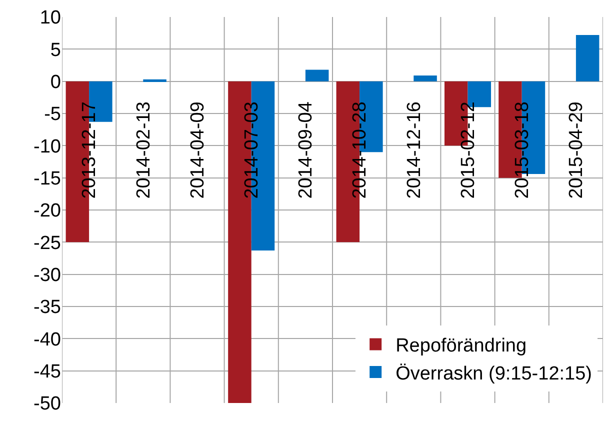  What do you see at coordinates (55, 50) in the screenshot?
I see `y-tick-label: 5` at bounding box center [55, 50].